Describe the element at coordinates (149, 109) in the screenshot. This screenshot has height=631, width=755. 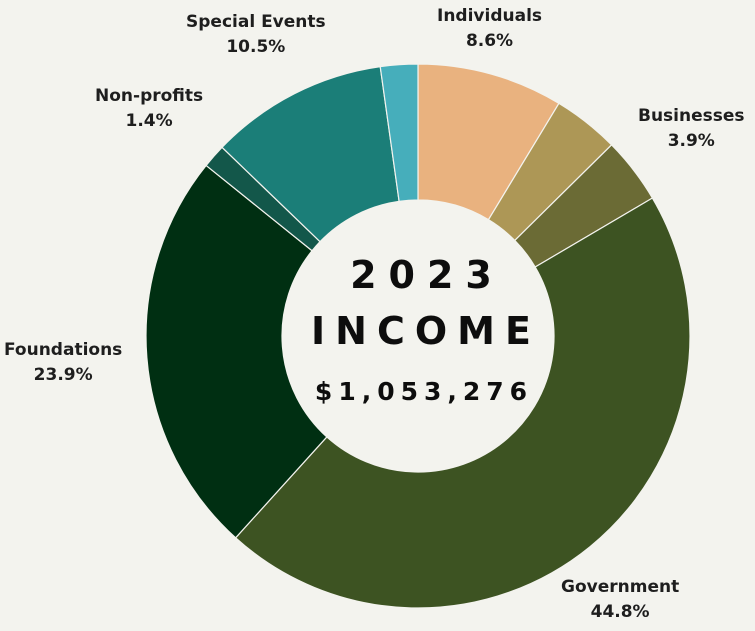
I see `label-non-profits: Non-profits 1.4%` at that location.